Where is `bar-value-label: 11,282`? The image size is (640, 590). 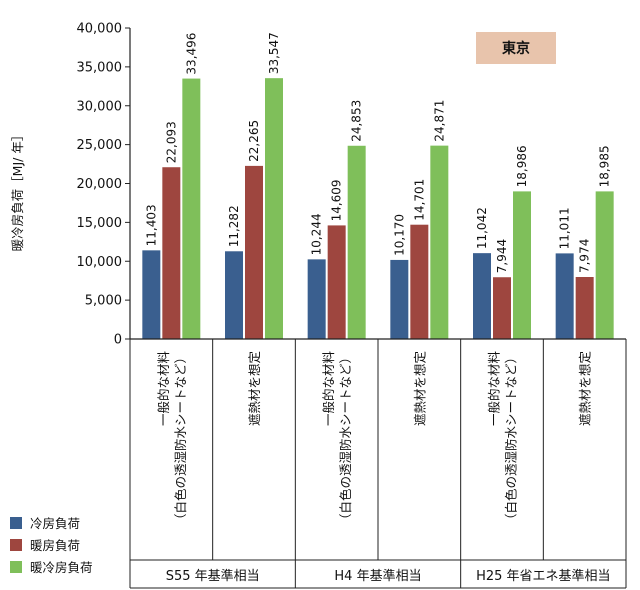 bar-value-label: 11,282 is located at coordinates (234, 226).